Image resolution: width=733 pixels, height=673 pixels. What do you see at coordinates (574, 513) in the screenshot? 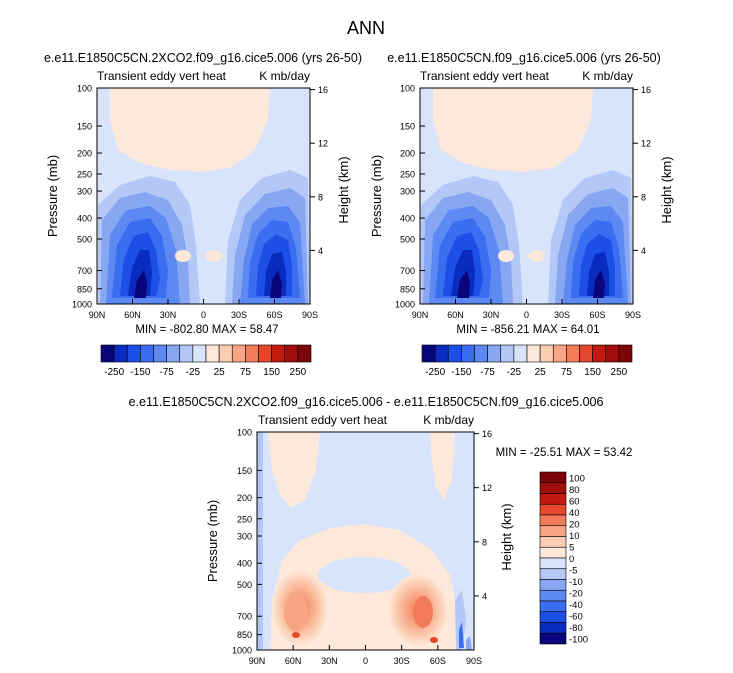
I see `colorbar-label: 40` at bounding box center [574, 513].